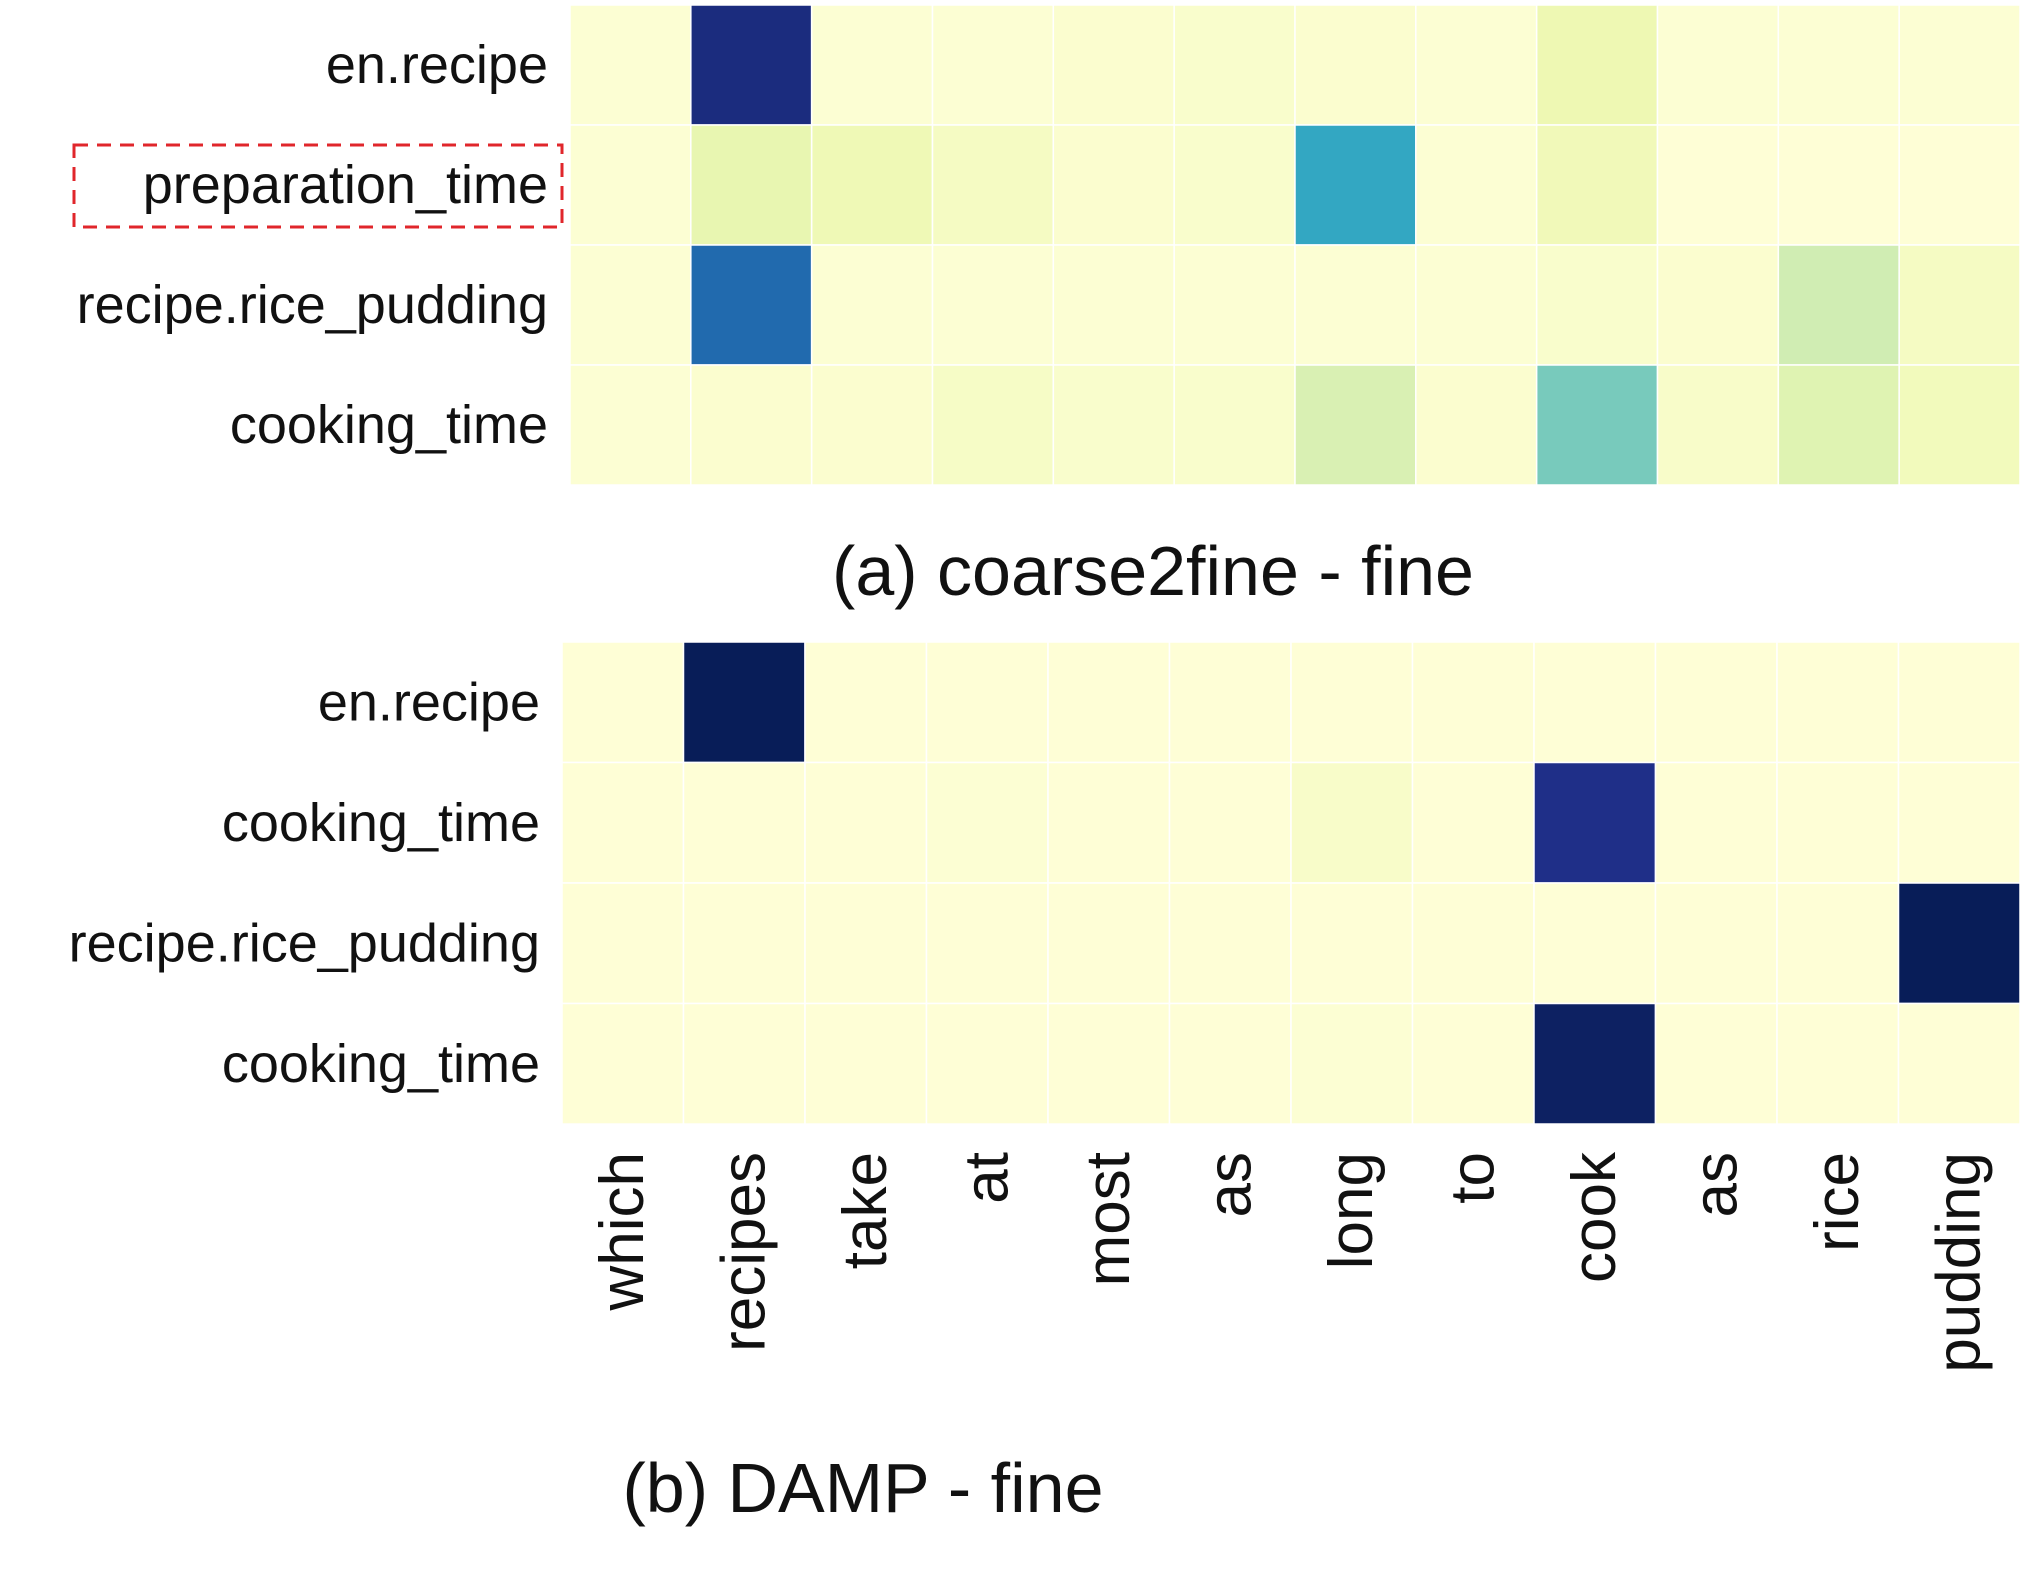 The height and width of the screenshot is (1575, 2044). I want to click on heatmap-b-cell-r1-c2, so click(866, 822).